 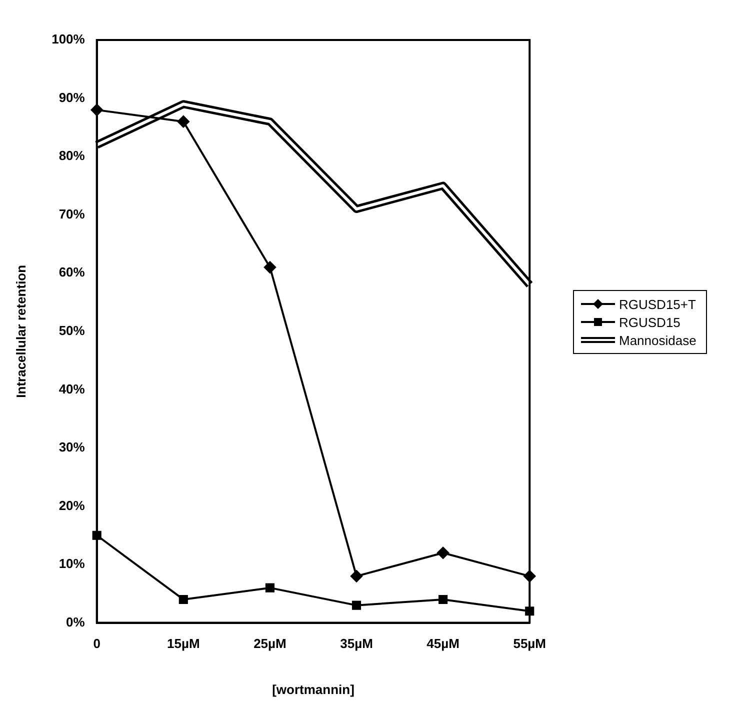 What do you see at coordinates (96, 644) in the screenshot?
I see `x-tick-label: 0` at bounding box center [96, 644].